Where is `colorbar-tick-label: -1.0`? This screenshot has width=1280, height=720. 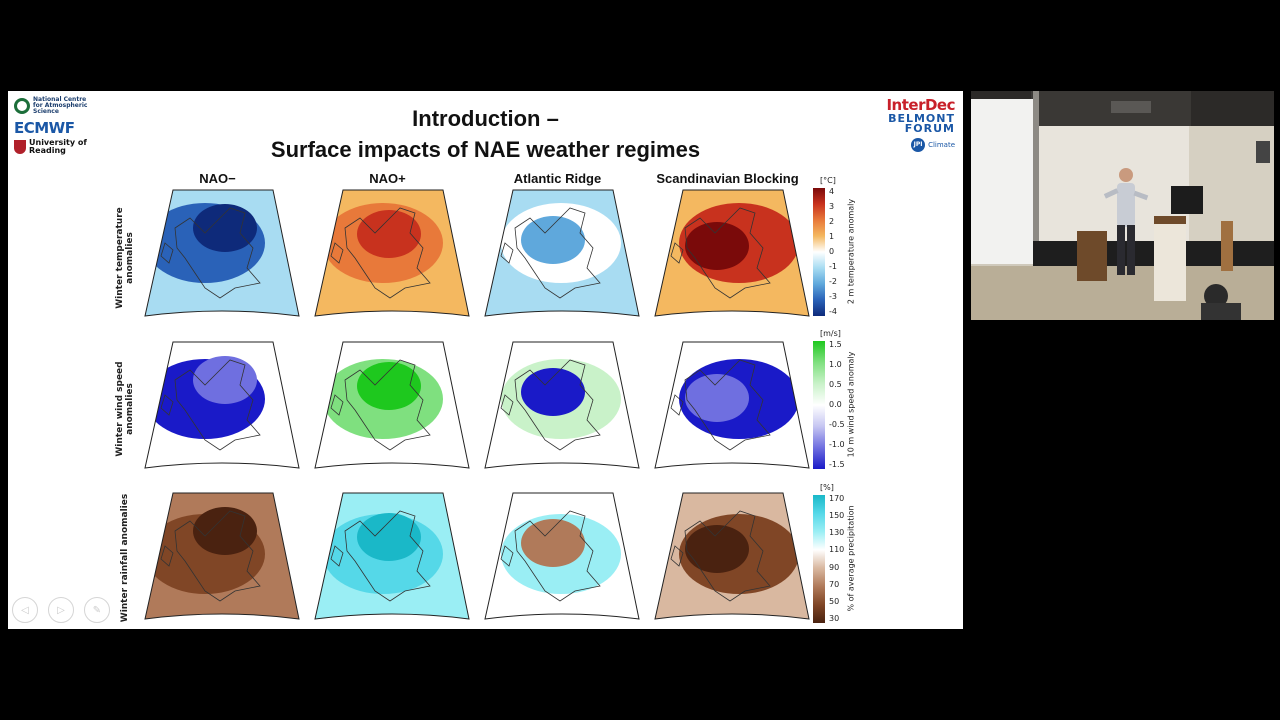 colorbar-tick-label: -1.0 is located at coordinates (837, 444).